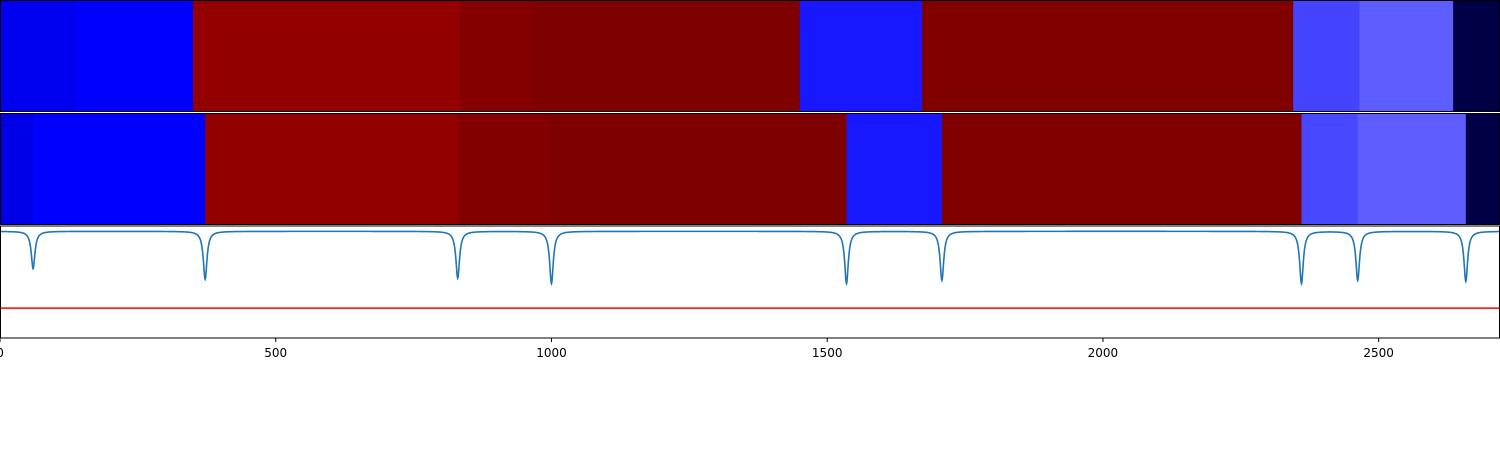 The width and height of the screenshot is (1500, 450). What do you see at coordinates (2, 353) in the screenshot?
I see `x-tick-label-0: 0` at bounding box center [2, 353].